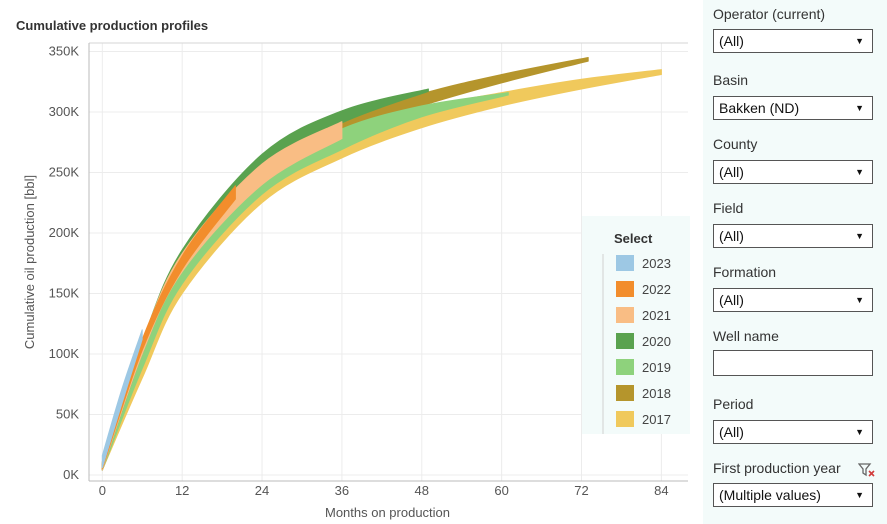  Describe the element at coordinates (661, 490) in the screenshot. I see `x-tick-label: 84` at that location.